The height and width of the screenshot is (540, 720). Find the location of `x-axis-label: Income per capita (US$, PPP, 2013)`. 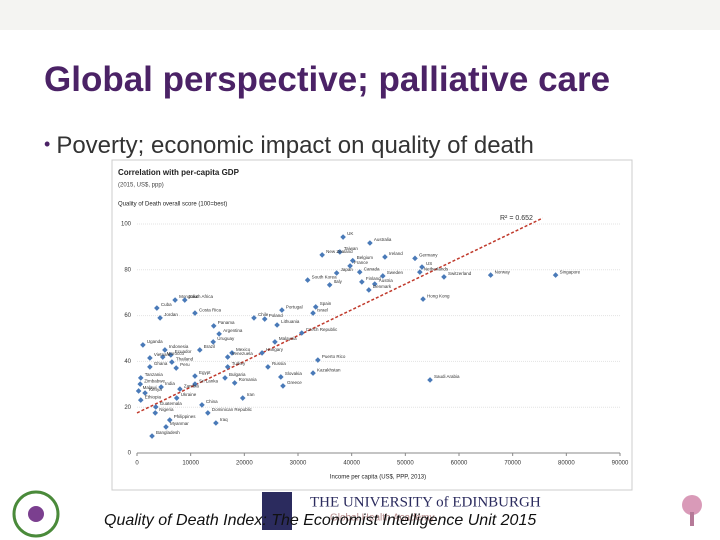

x-axis-label: Income per capita (US$, PPP, 2013) is located at coordinates (378, 478).